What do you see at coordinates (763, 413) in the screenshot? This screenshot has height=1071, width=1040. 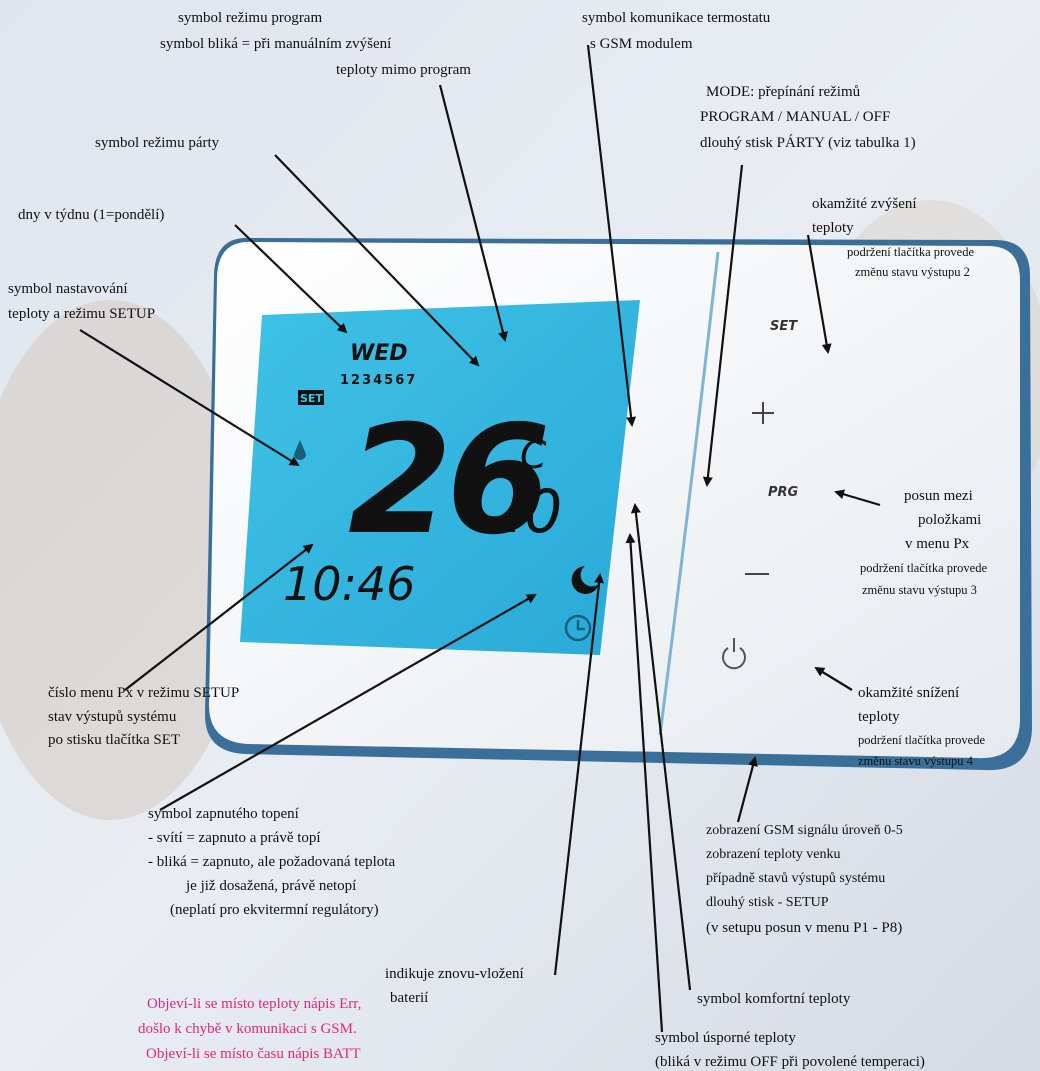 I see `button-plus` at bounding box center [763, 413].